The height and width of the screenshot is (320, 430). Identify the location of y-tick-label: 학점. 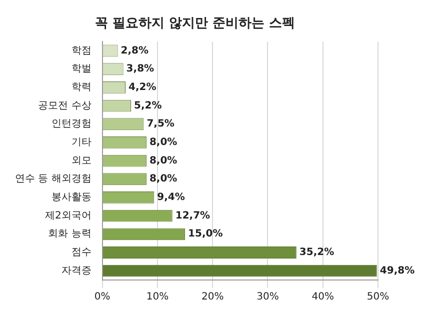
(81, 50).